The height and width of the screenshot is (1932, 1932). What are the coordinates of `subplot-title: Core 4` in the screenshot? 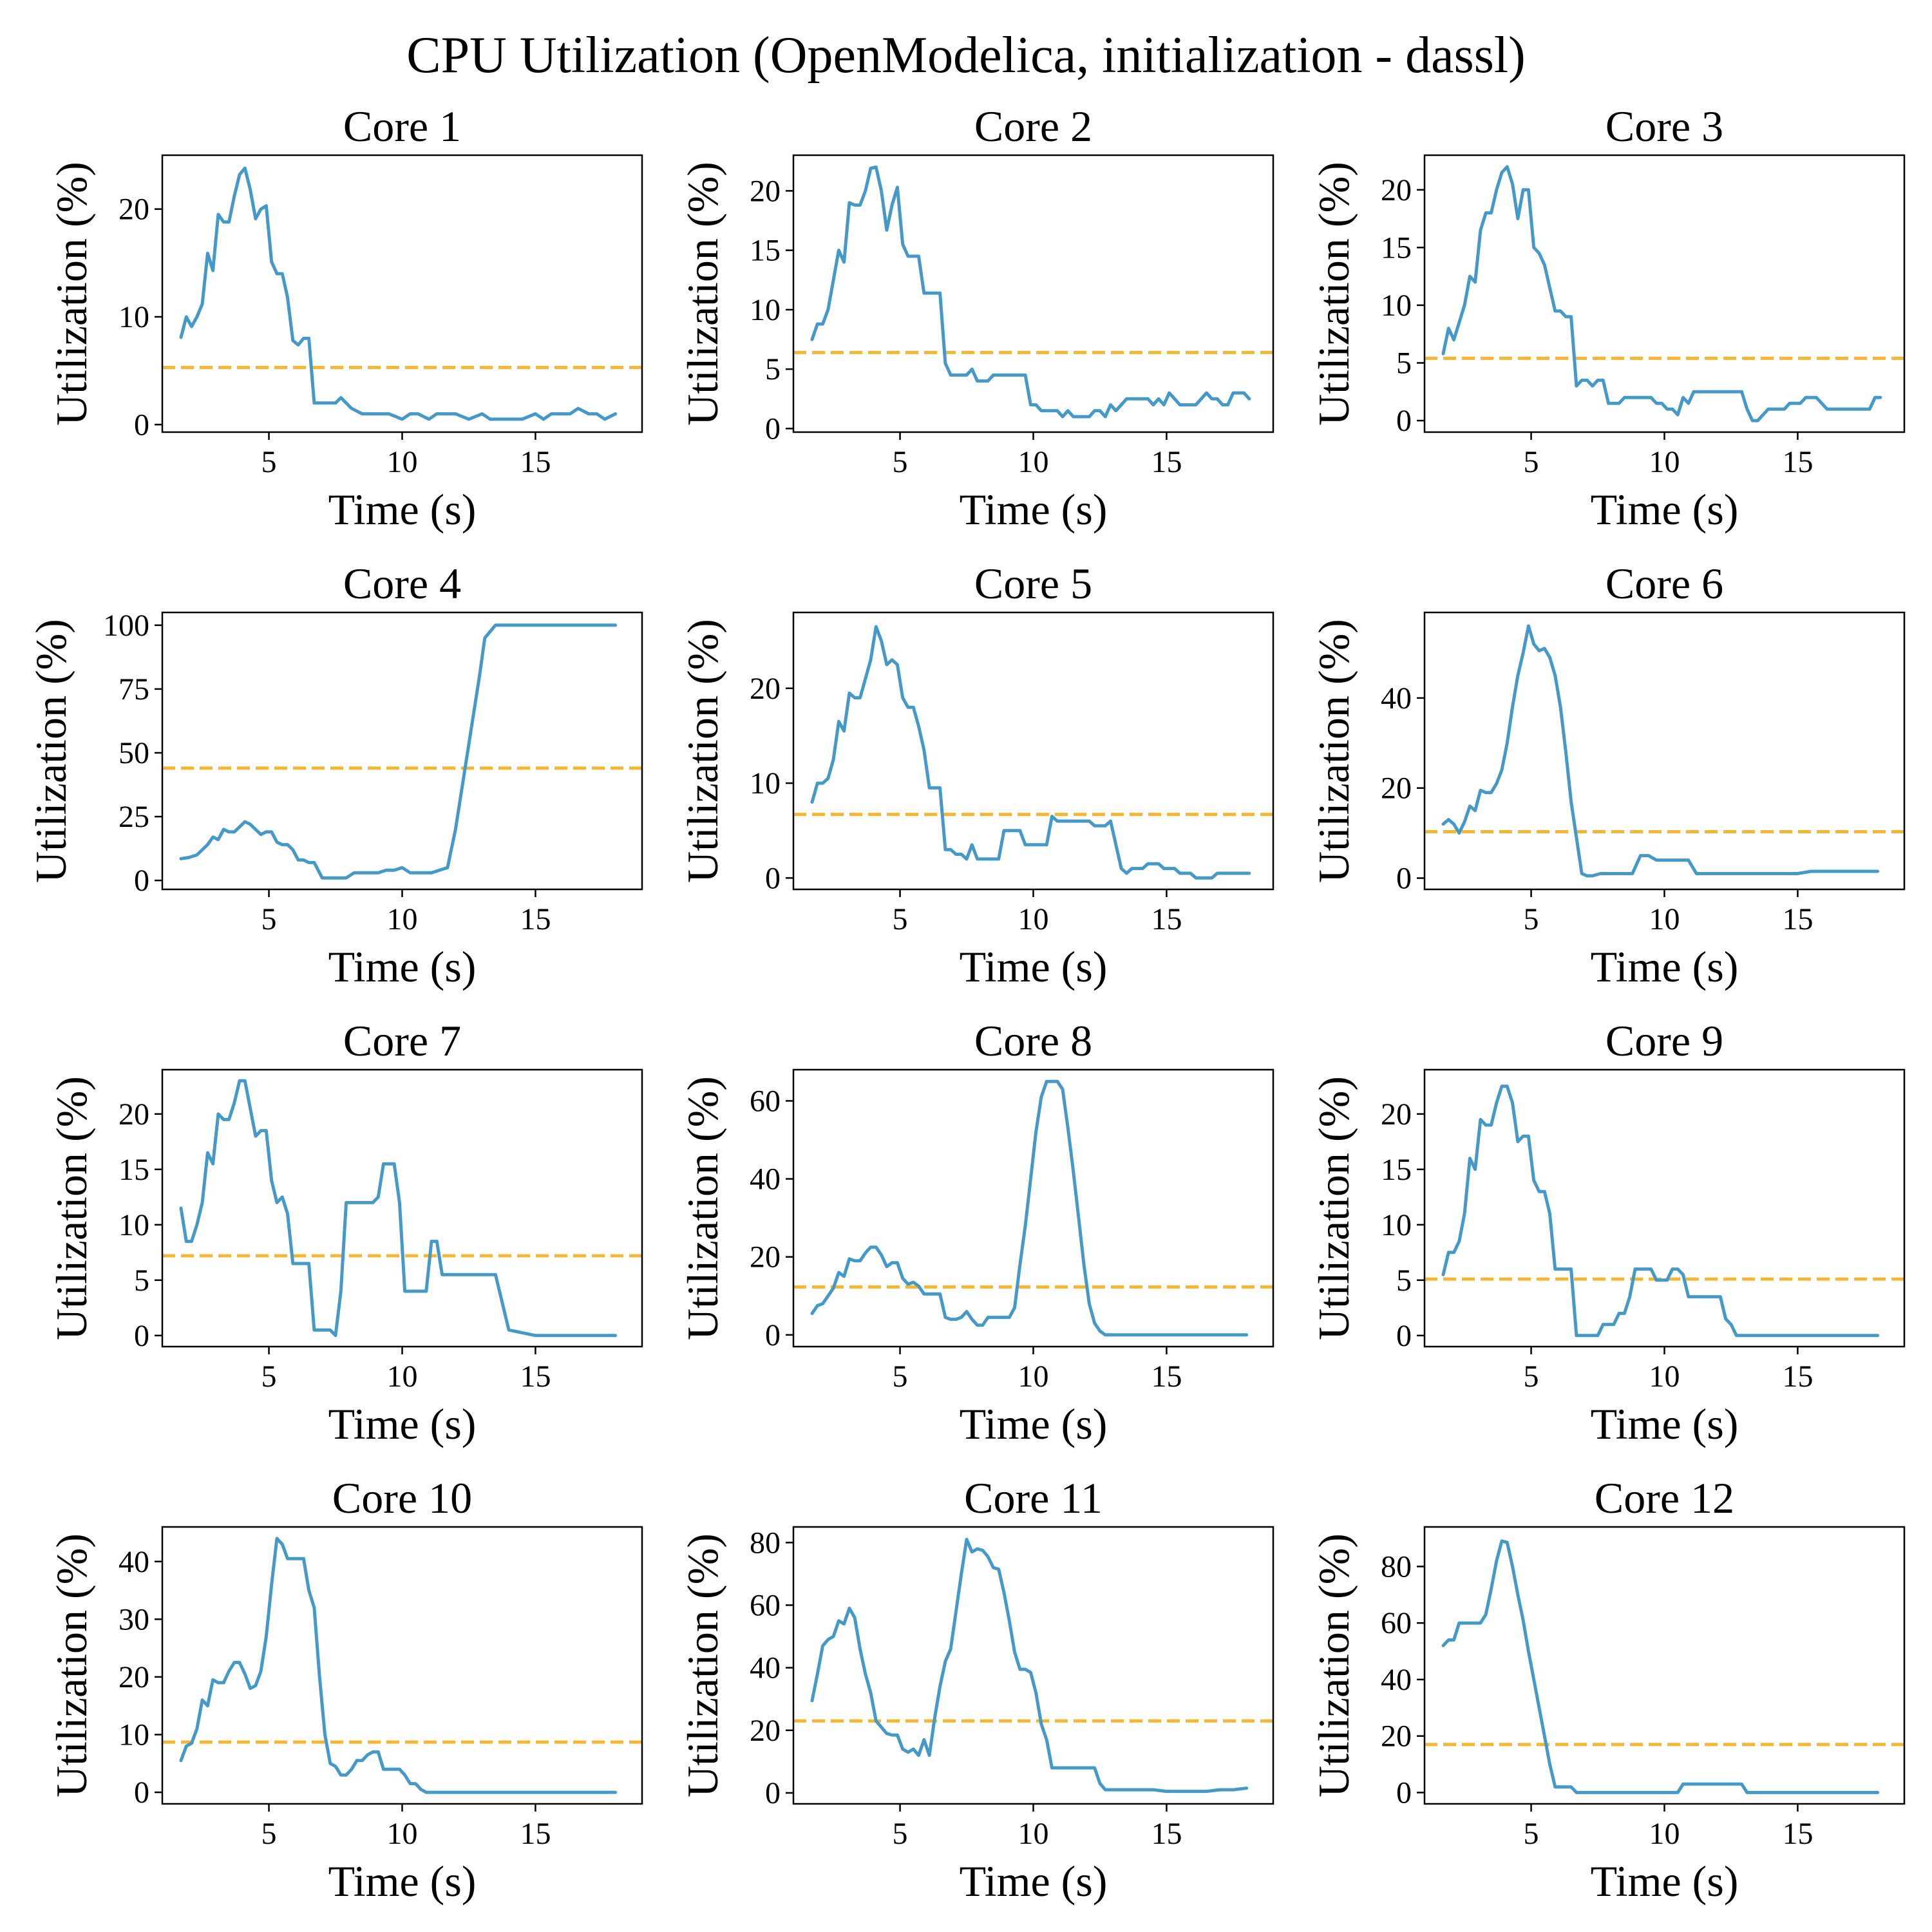 It's located at (402, 583).